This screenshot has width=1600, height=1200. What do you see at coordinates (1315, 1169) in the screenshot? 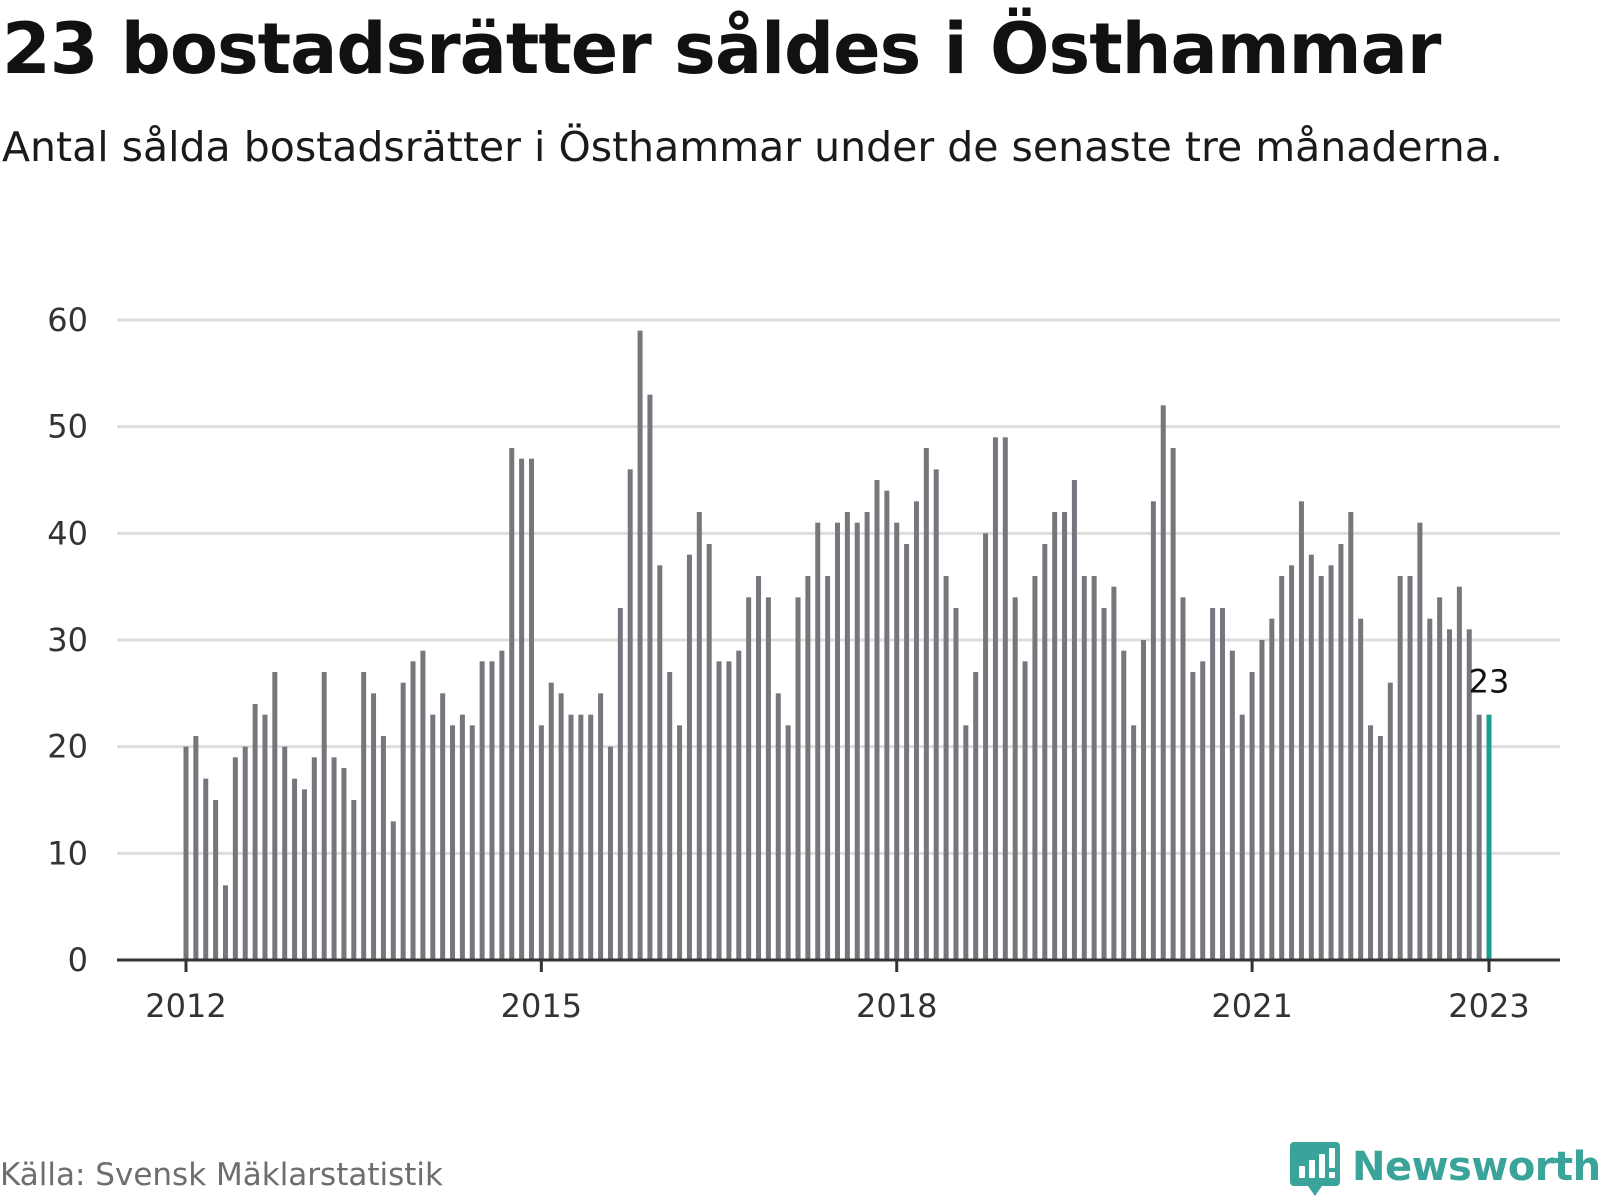
I see `newsworthy-logo-icon` at bounding box center [1315, 1169].